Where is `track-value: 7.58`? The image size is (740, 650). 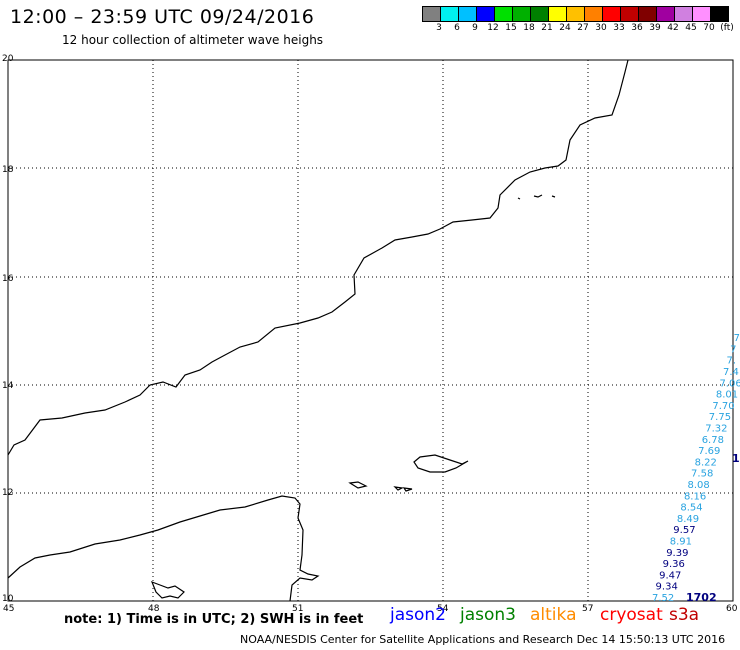 track-value: 7.58 is located at coordinates (702, 474).